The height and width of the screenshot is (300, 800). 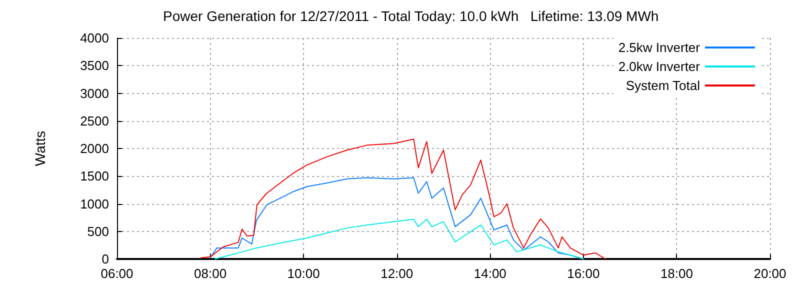 I want to click on x-tick-label: 06:00, so click(x=117, y=273).